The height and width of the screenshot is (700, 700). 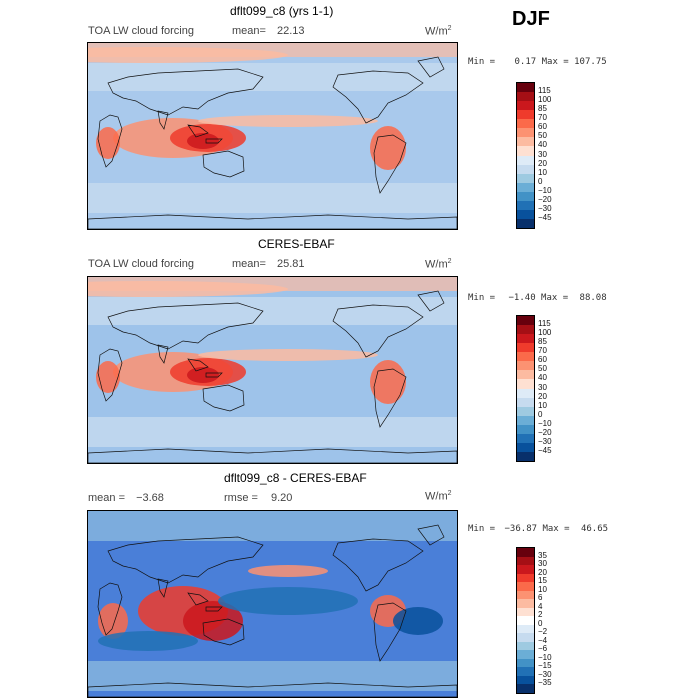 I want to click on panel3-colorbar, so click(x=525, y=620).